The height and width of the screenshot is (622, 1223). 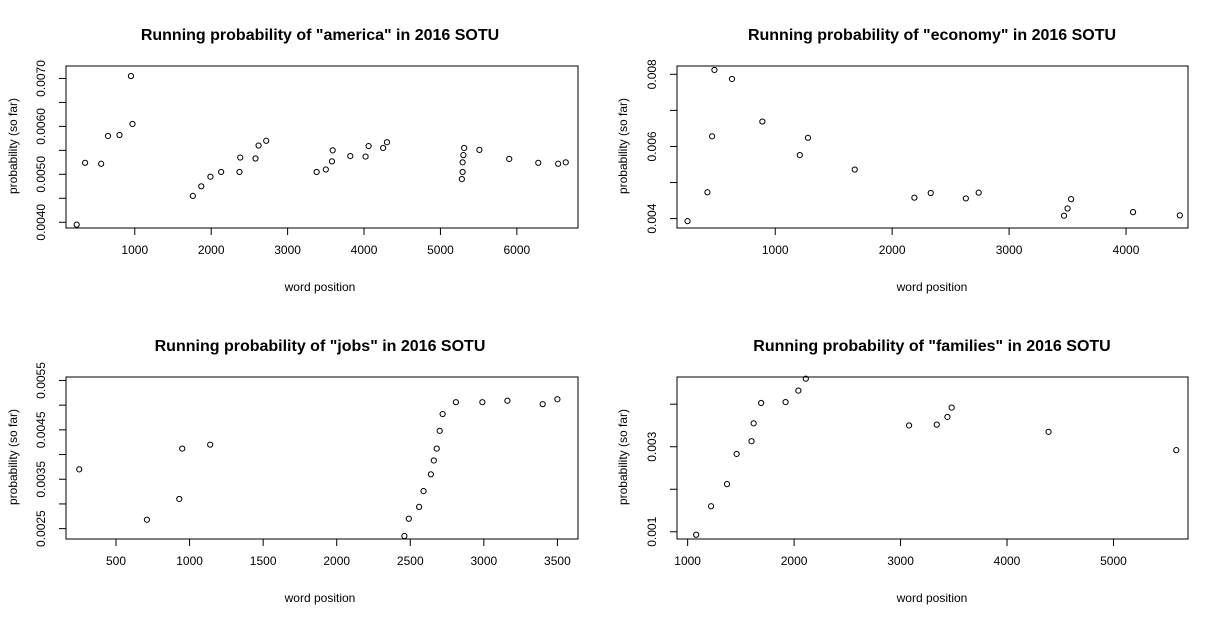 What do you see at coordinates (41, 126) in the screenshot?
I see `y-tick-label: 0.0060` at bounding box center [41, 126].